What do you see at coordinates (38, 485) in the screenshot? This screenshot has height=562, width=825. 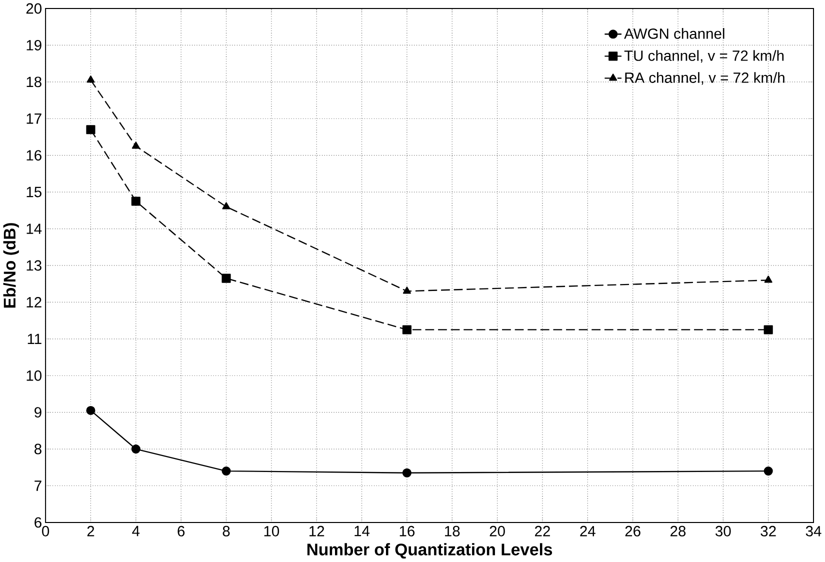 I see `y-tick-label: 7` at bounding box center [38, 485].